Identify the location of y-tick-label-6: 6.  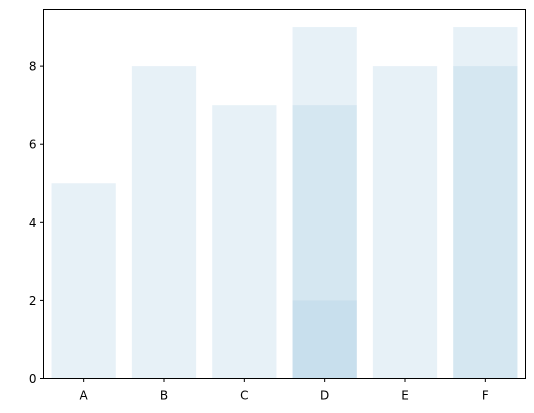
(33, 145).